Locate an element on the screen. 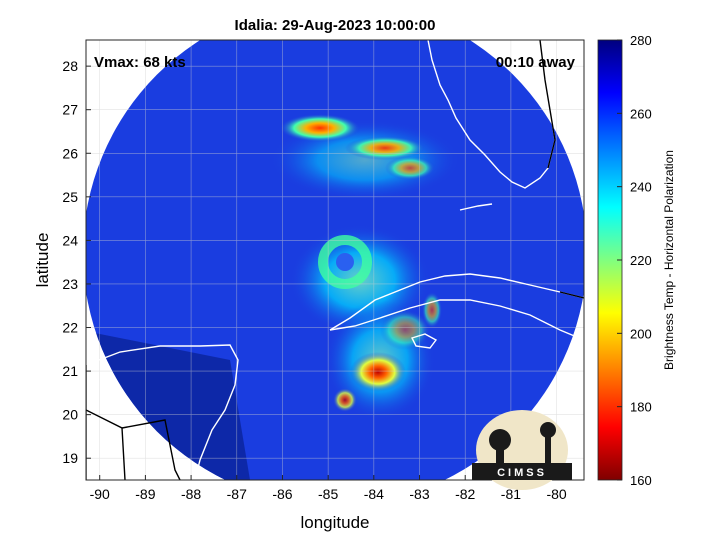  vmax-label: Vmax: 68 kts is located at coordinates (140, 62).